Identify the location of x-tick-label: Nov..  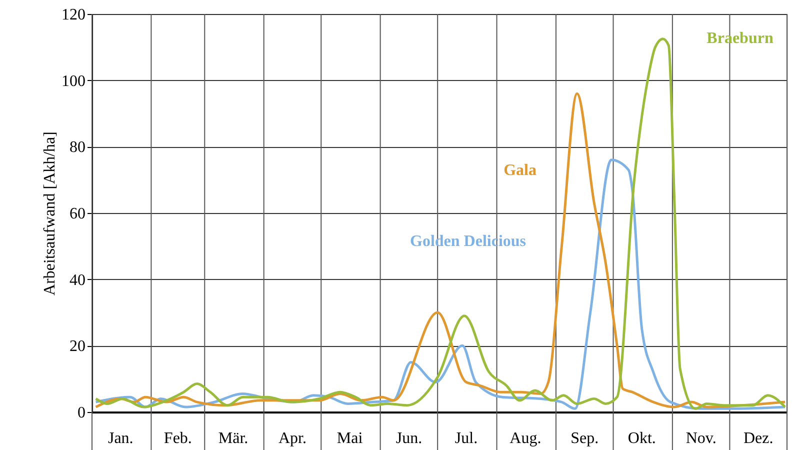
(701, 438).